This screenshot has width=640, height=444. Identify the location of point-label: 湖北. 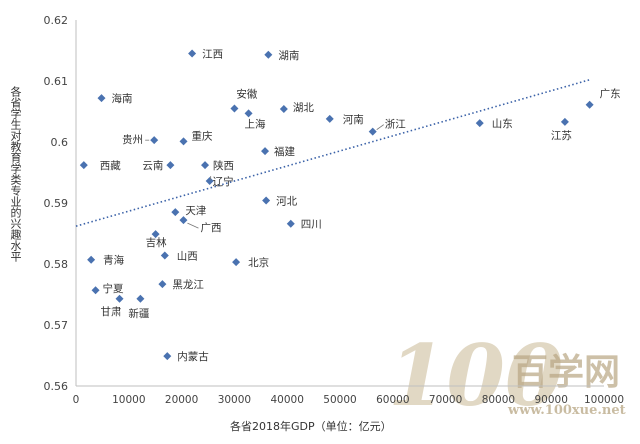
(303, 108).